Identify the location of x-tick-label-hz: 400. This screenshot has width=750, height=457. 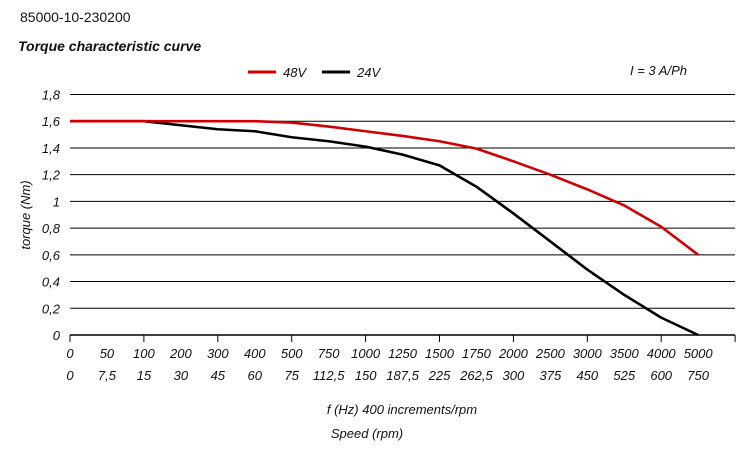
(255, 353).